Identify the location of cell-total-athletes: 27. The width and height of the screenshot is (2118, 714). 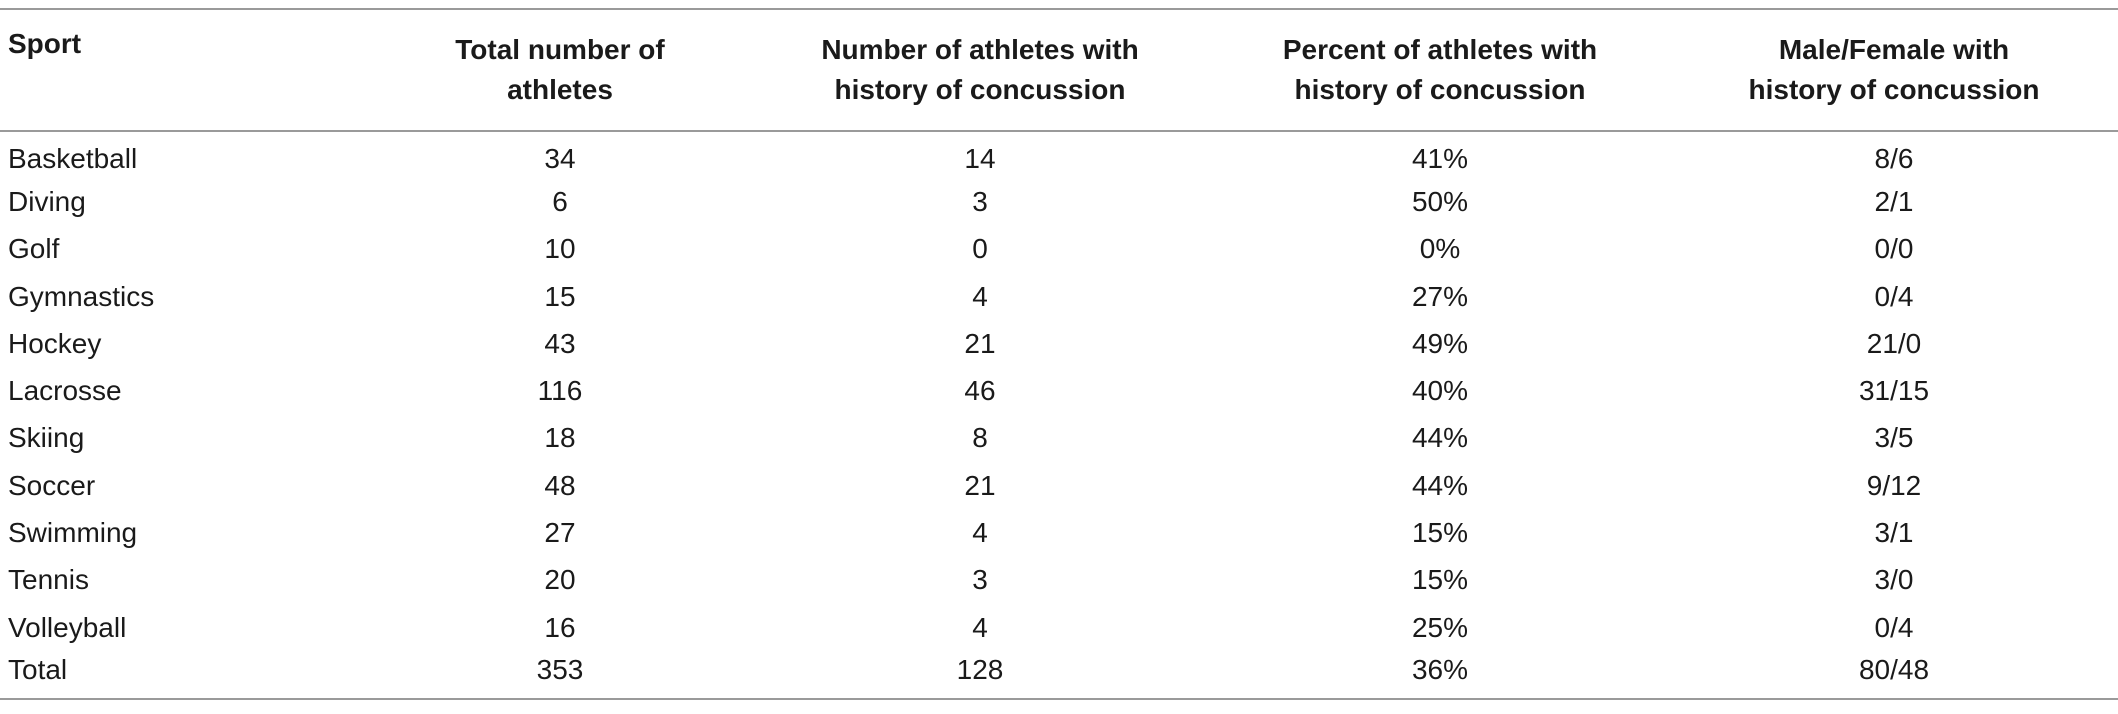
(560, 533).